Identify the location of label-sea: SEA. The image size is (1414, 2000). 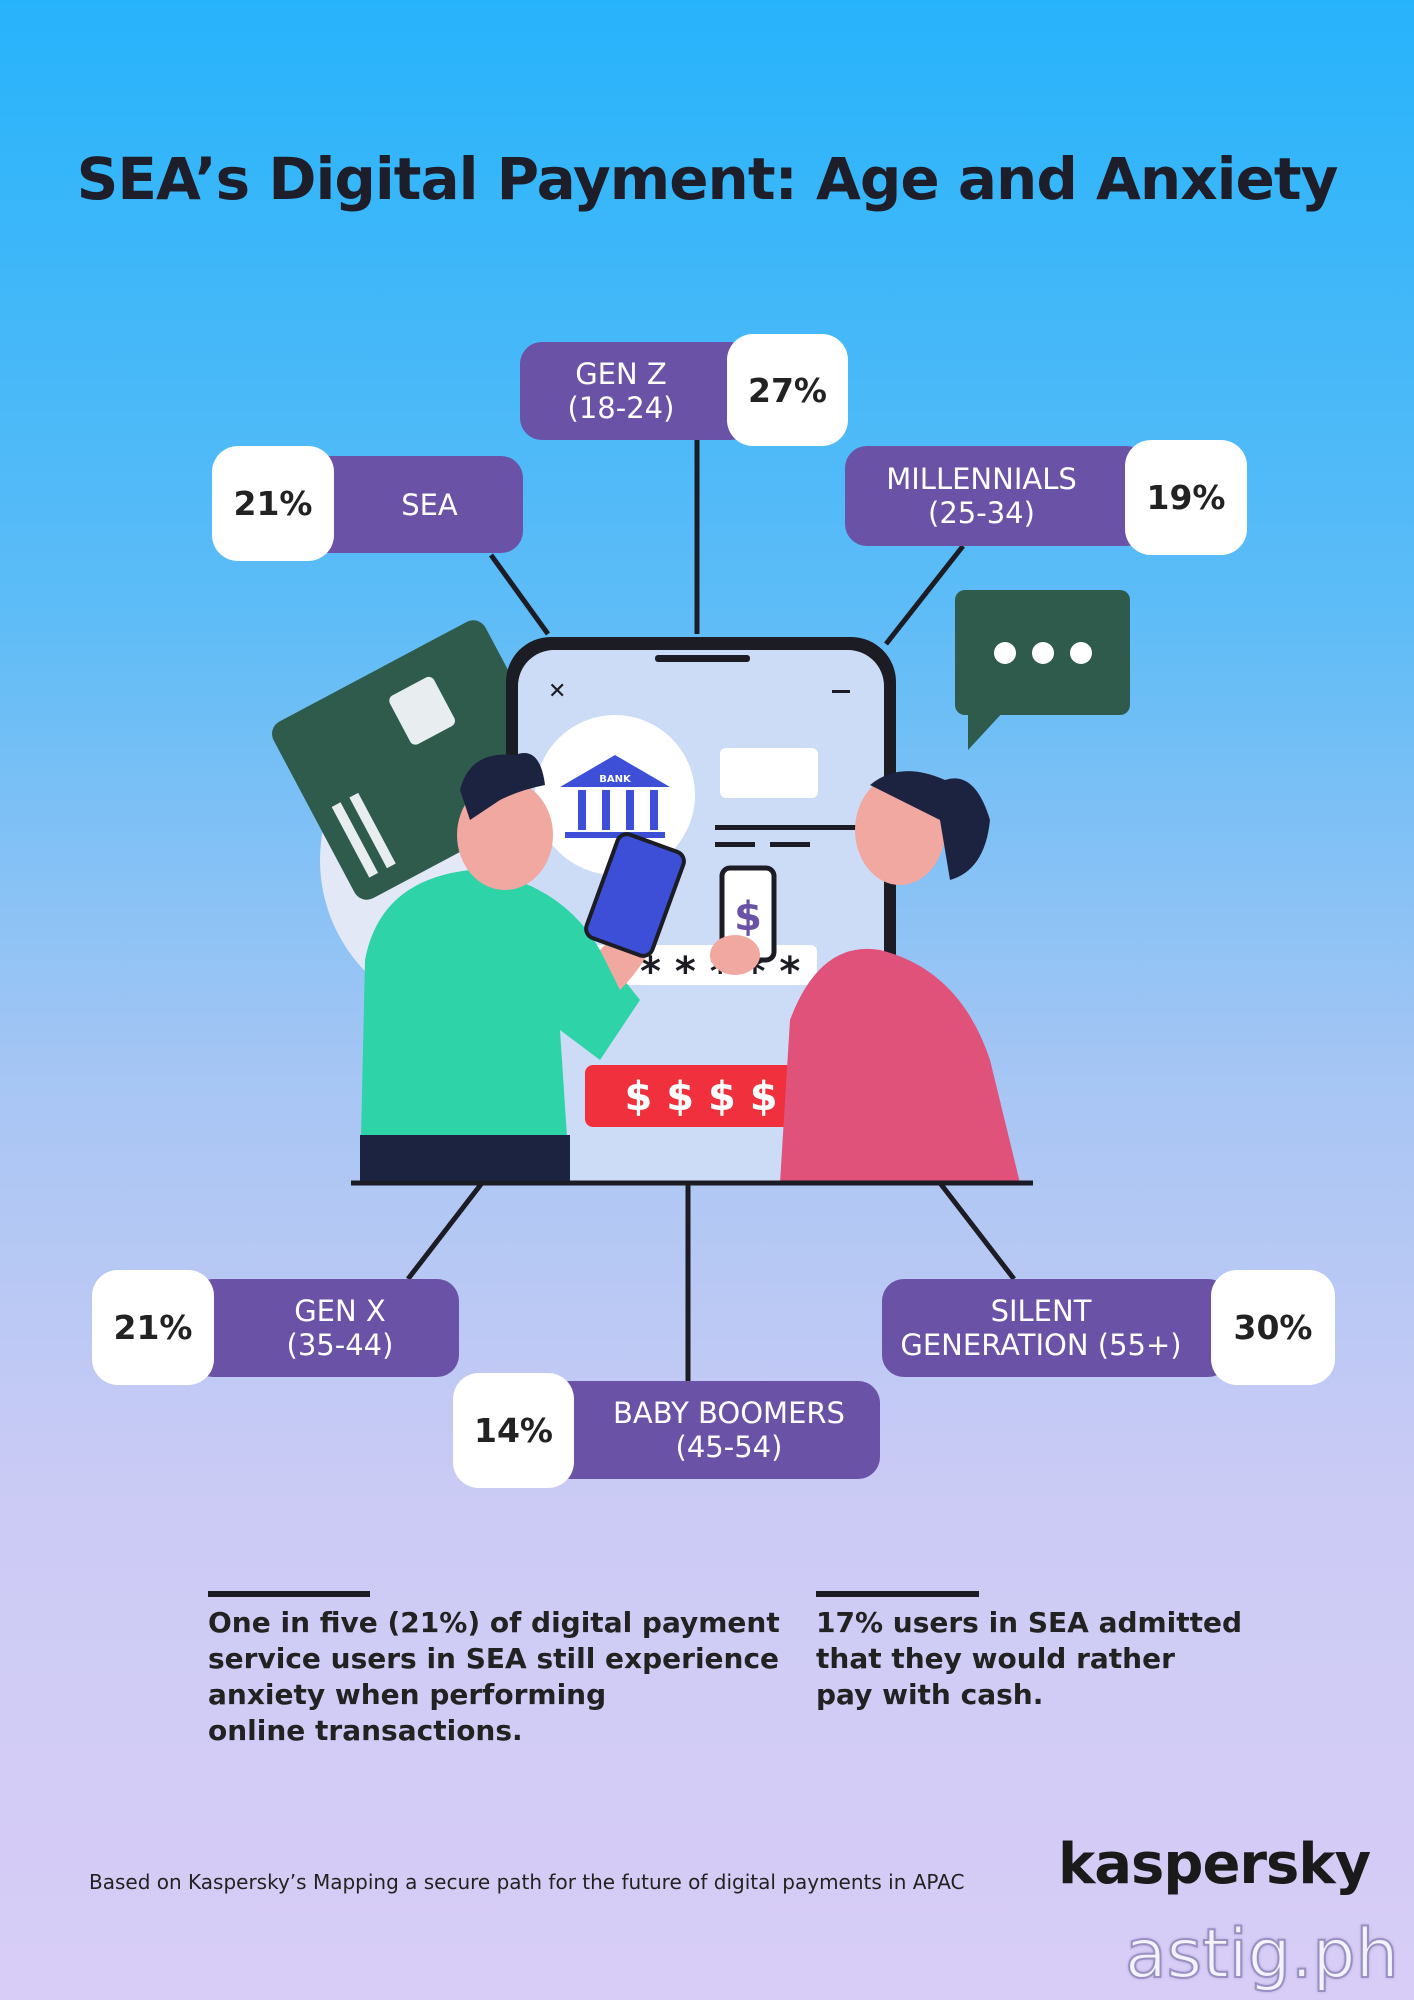
(414, 504).